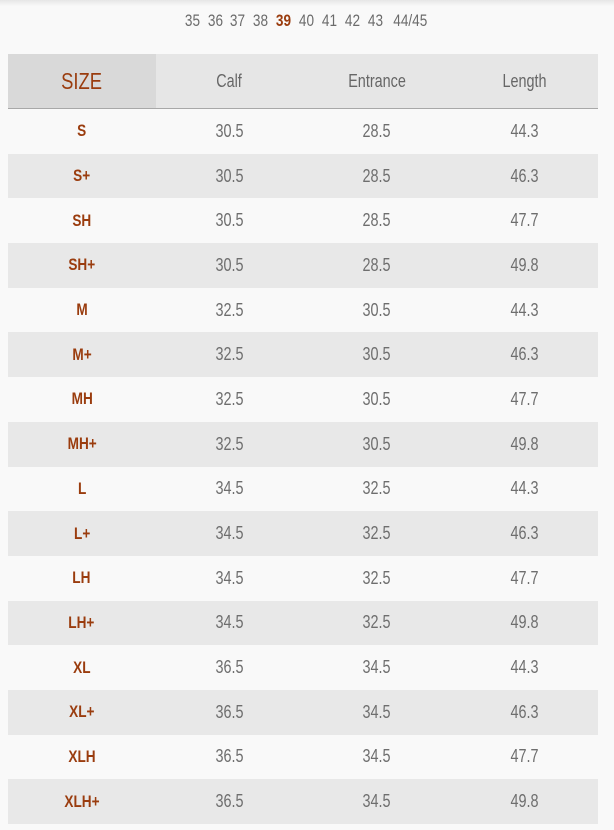 Image resolution: width=614 pixels, height=830 pixels. I want to click on table-row: M+ 32.5 30.5 46.3, so click(303, 355).